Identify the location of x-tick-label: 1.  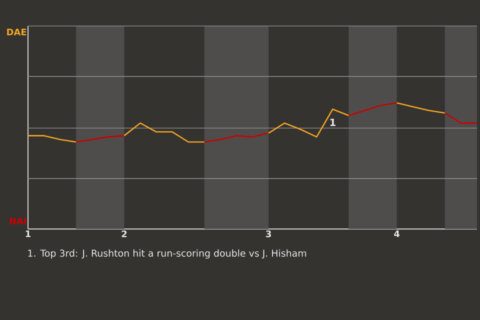
(28, 234).